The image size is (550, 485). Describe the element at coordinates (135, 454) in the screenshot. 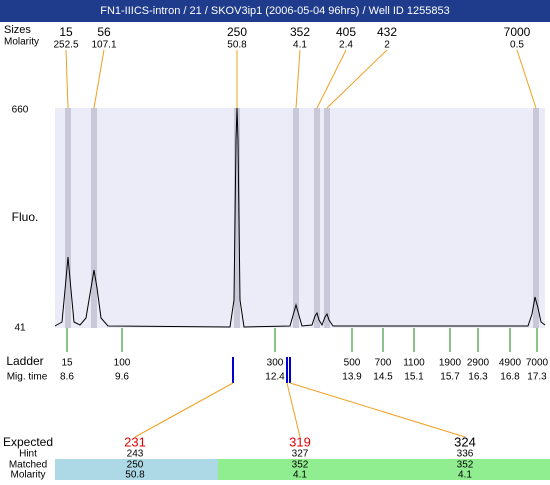

I see `hint-size: 243` at that location.